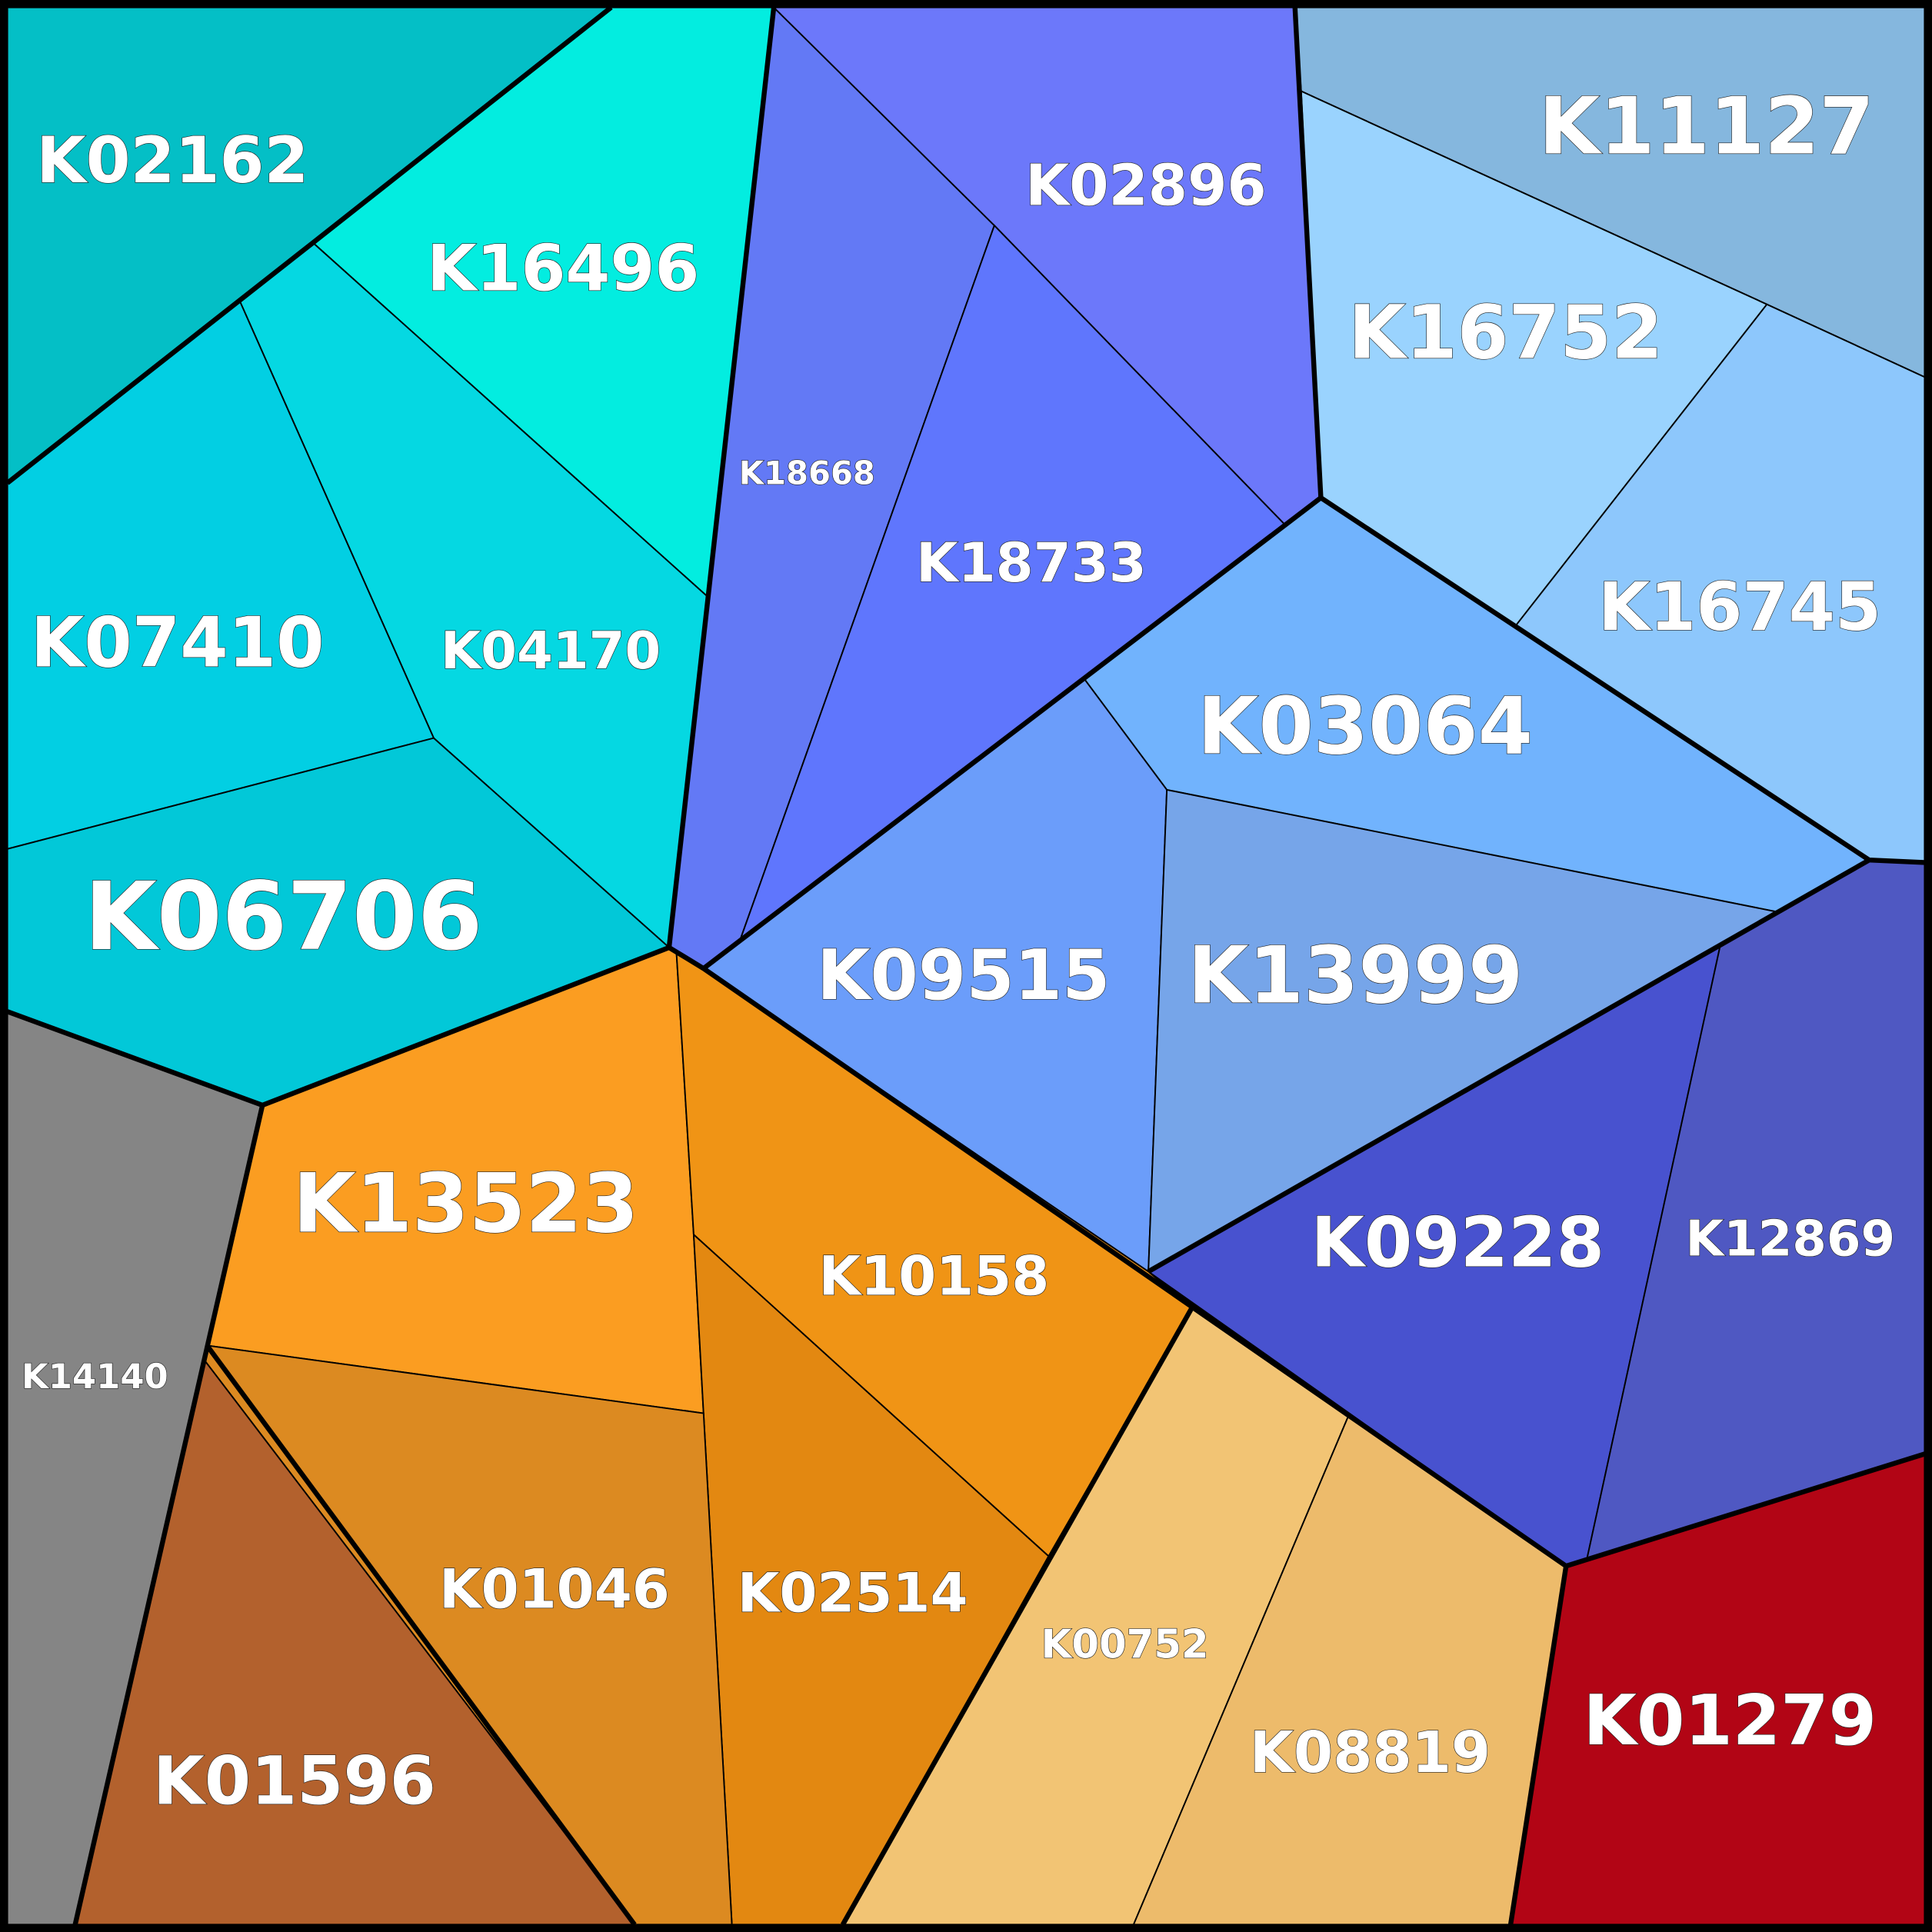 This screenshot has height=1932, width=1932. I want to click on cell-label: K00752, so click(1125, 1645).